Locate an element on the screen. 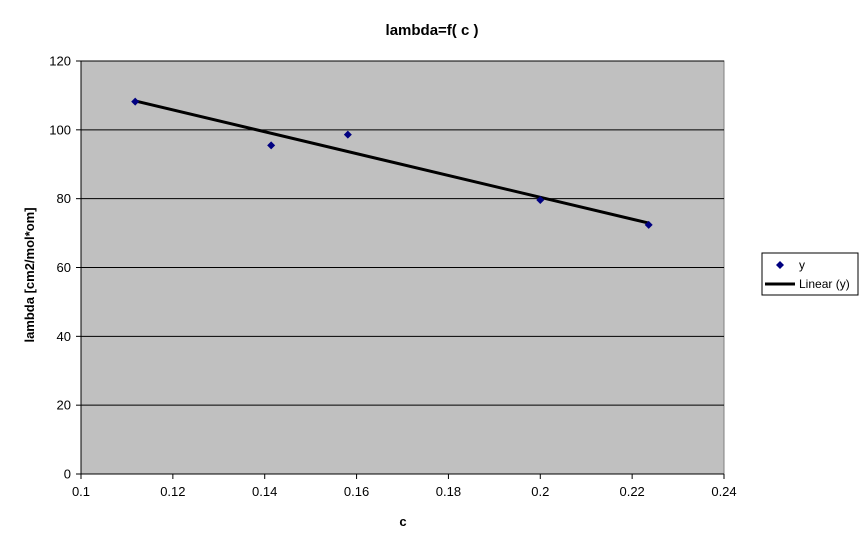 This screenshot has width=867, height=548. y-axis-label: lambda [cm2/mol*om] is located at coordinates (29, 274).